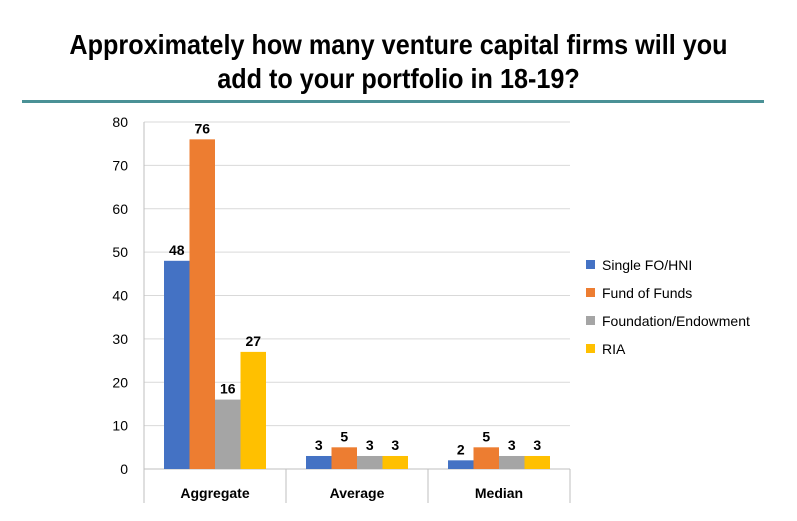 This screenshot has width=797, height=521. I want to click on y-tick-label: 60, so click(120, 209).